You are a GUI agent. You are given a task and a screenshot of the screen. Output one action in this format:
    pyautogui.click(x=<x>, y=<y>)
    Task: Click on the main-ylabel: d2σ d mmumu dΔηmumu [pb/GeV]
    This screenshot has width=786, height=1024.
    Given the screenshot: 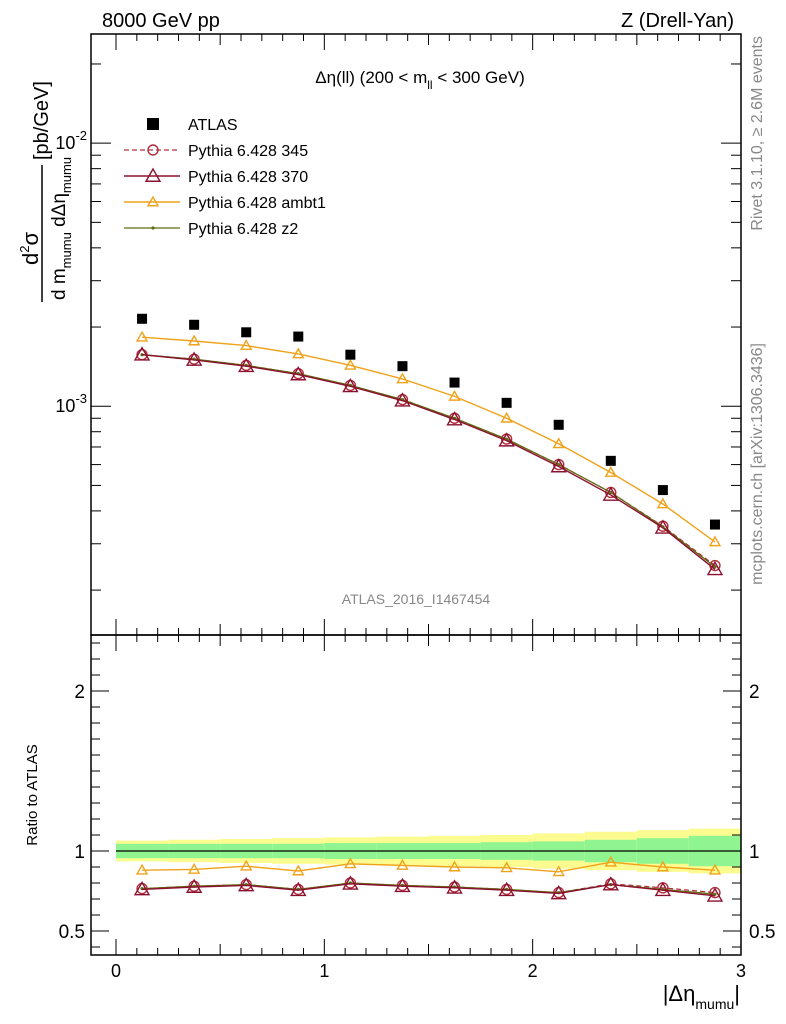 What is the action you would take?
    pyautogui.click(x=45, y=191)
    